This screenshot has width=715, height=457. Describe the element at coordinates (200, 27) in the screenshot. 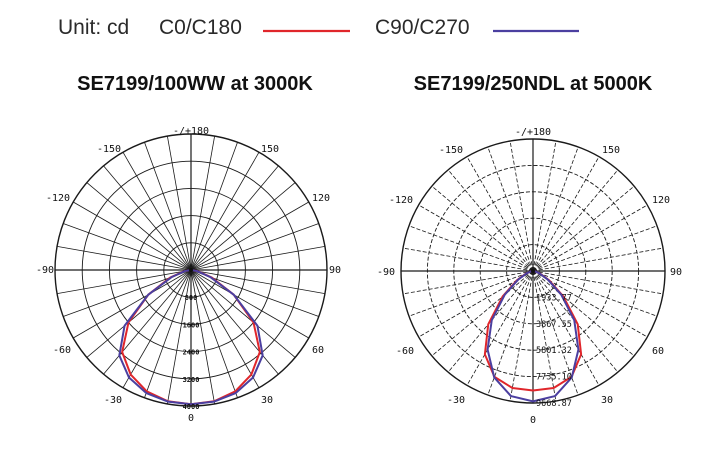

I see `legend-c0-label: C0/C180` at that location.